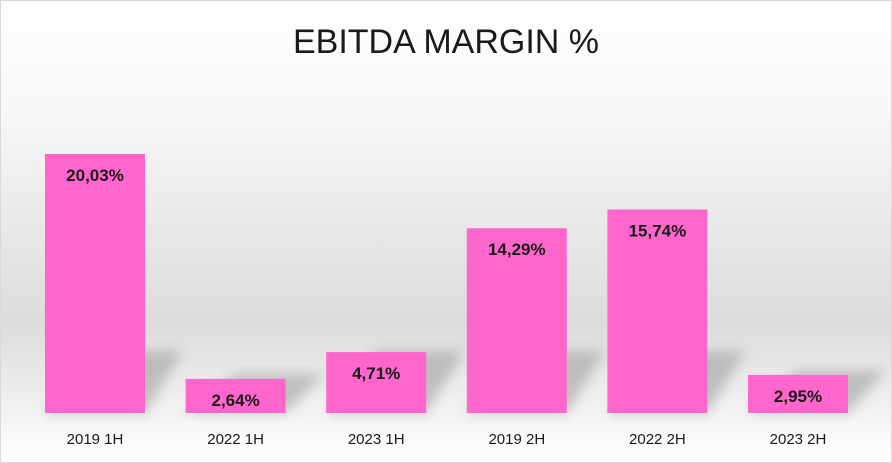 This screenshot has width=892, height=463. I want to click on data-label: 2,64%, so click(235, 400).